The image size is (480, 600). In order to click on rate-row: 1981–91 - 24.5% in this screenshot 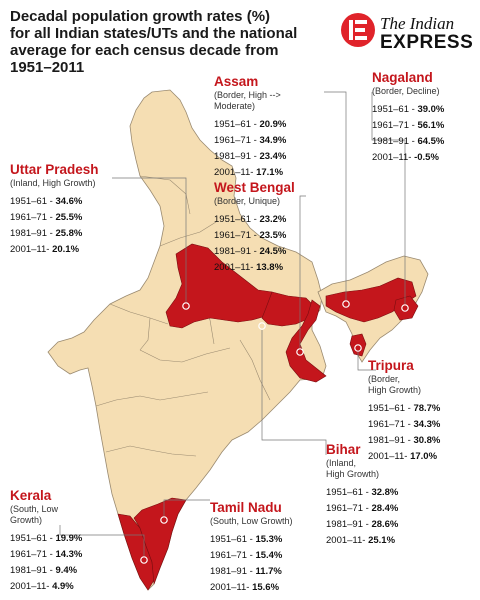, I will do `click(250, 251)`.